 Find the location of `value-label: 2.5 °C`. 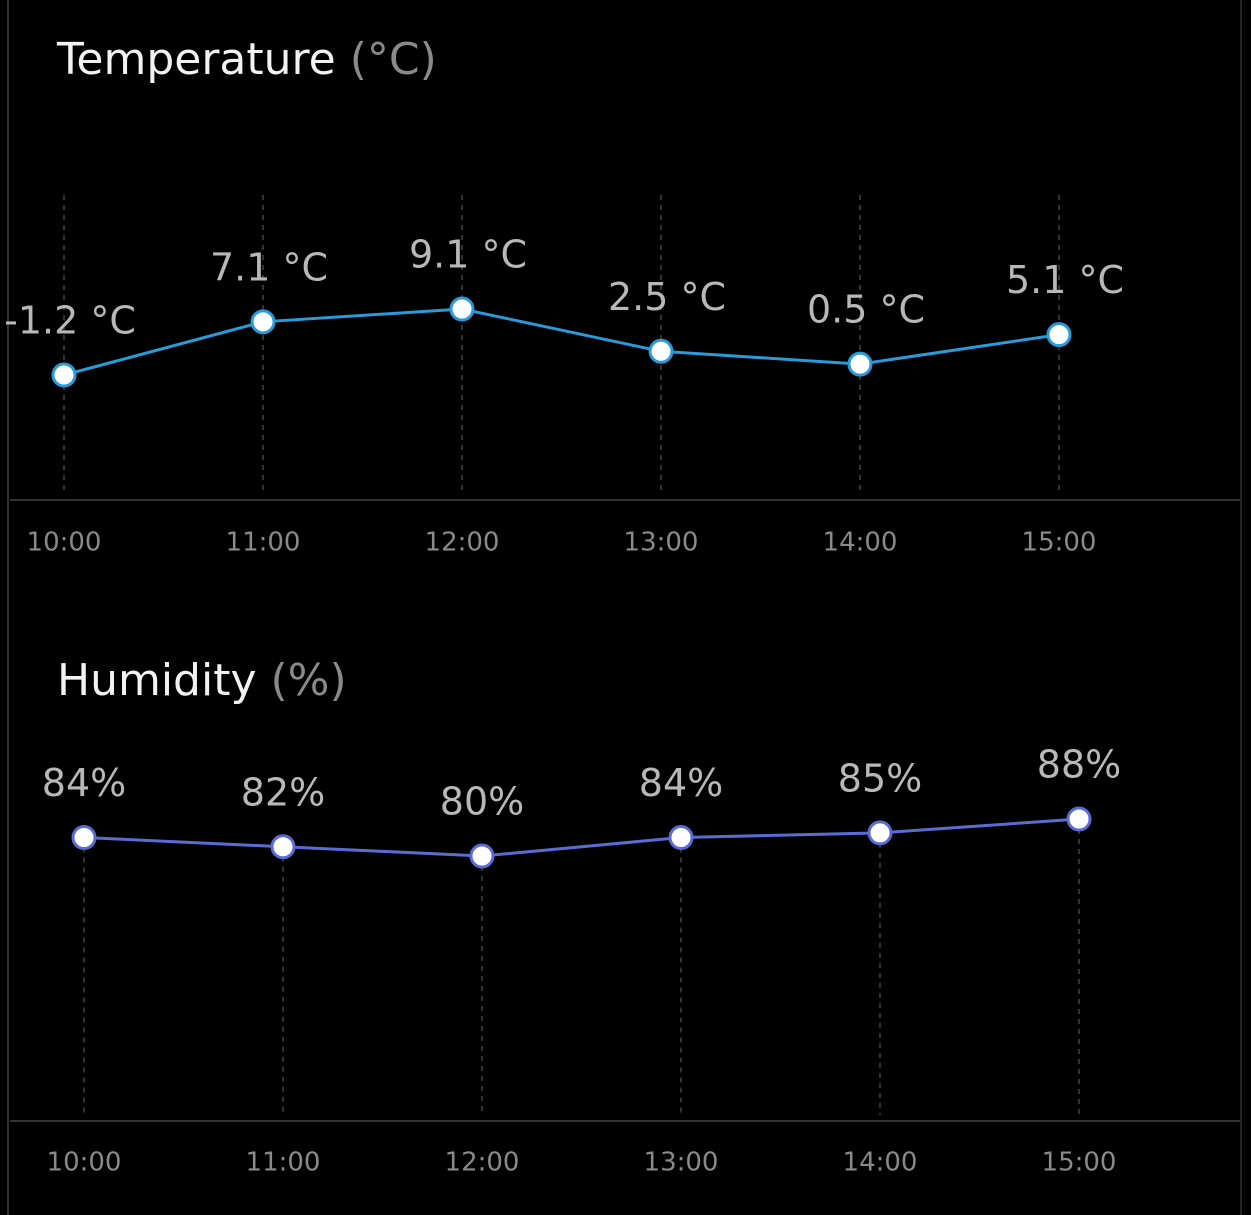

value-label: 2.5 °C is located at coordinates (667, 297).